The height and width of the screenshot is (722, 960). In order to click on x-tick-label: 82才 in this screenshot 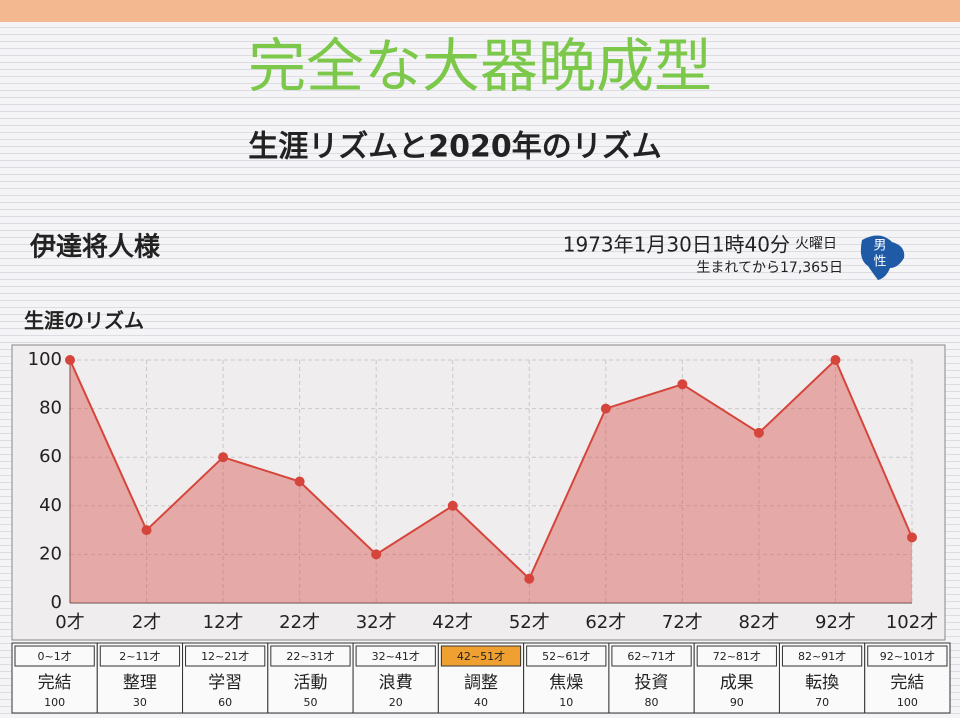, I will do `click(758, 622)`.